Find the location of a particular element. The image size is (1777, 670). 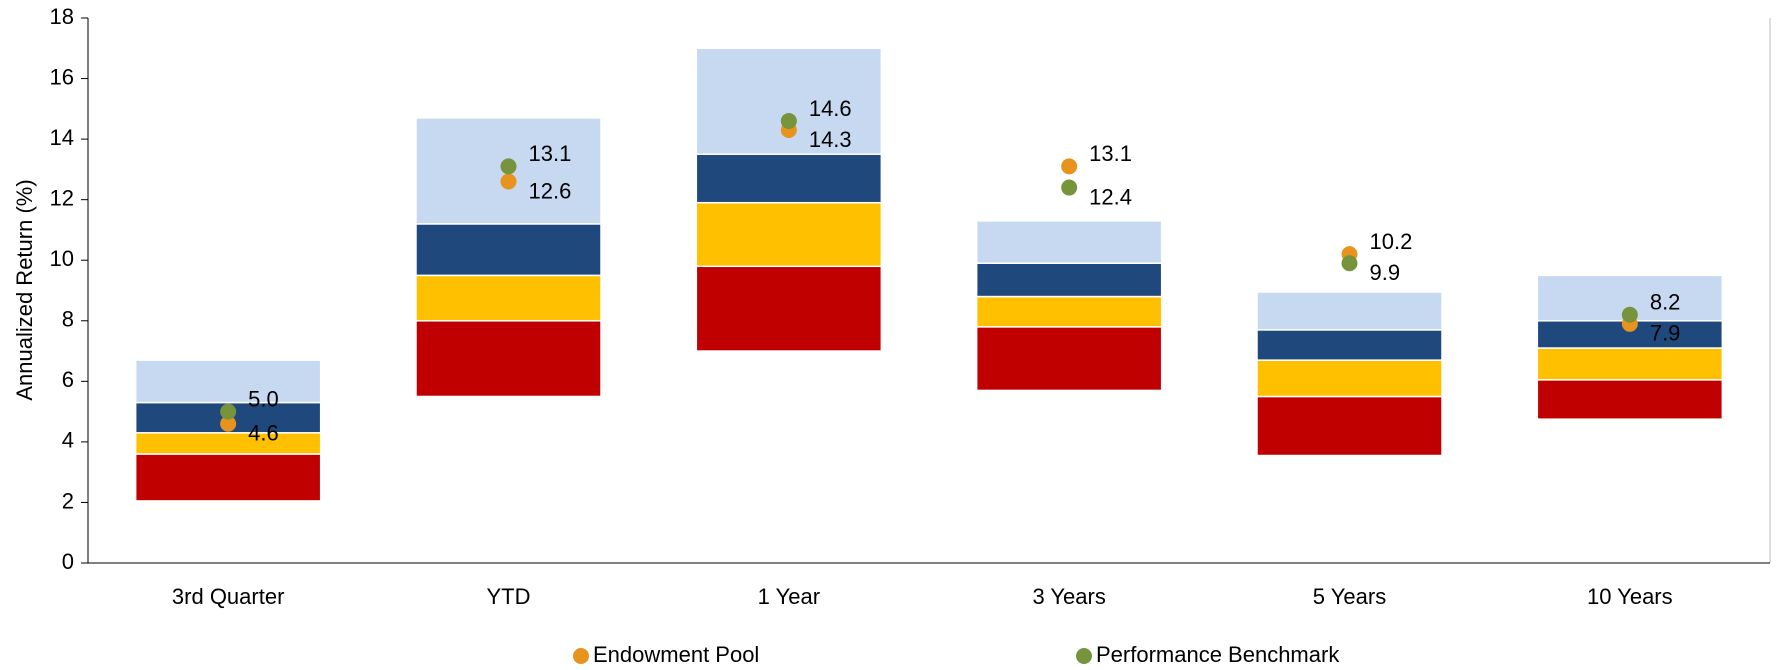

y-axis-label: Annualized Return (%) is located at coordinates (24, 289).